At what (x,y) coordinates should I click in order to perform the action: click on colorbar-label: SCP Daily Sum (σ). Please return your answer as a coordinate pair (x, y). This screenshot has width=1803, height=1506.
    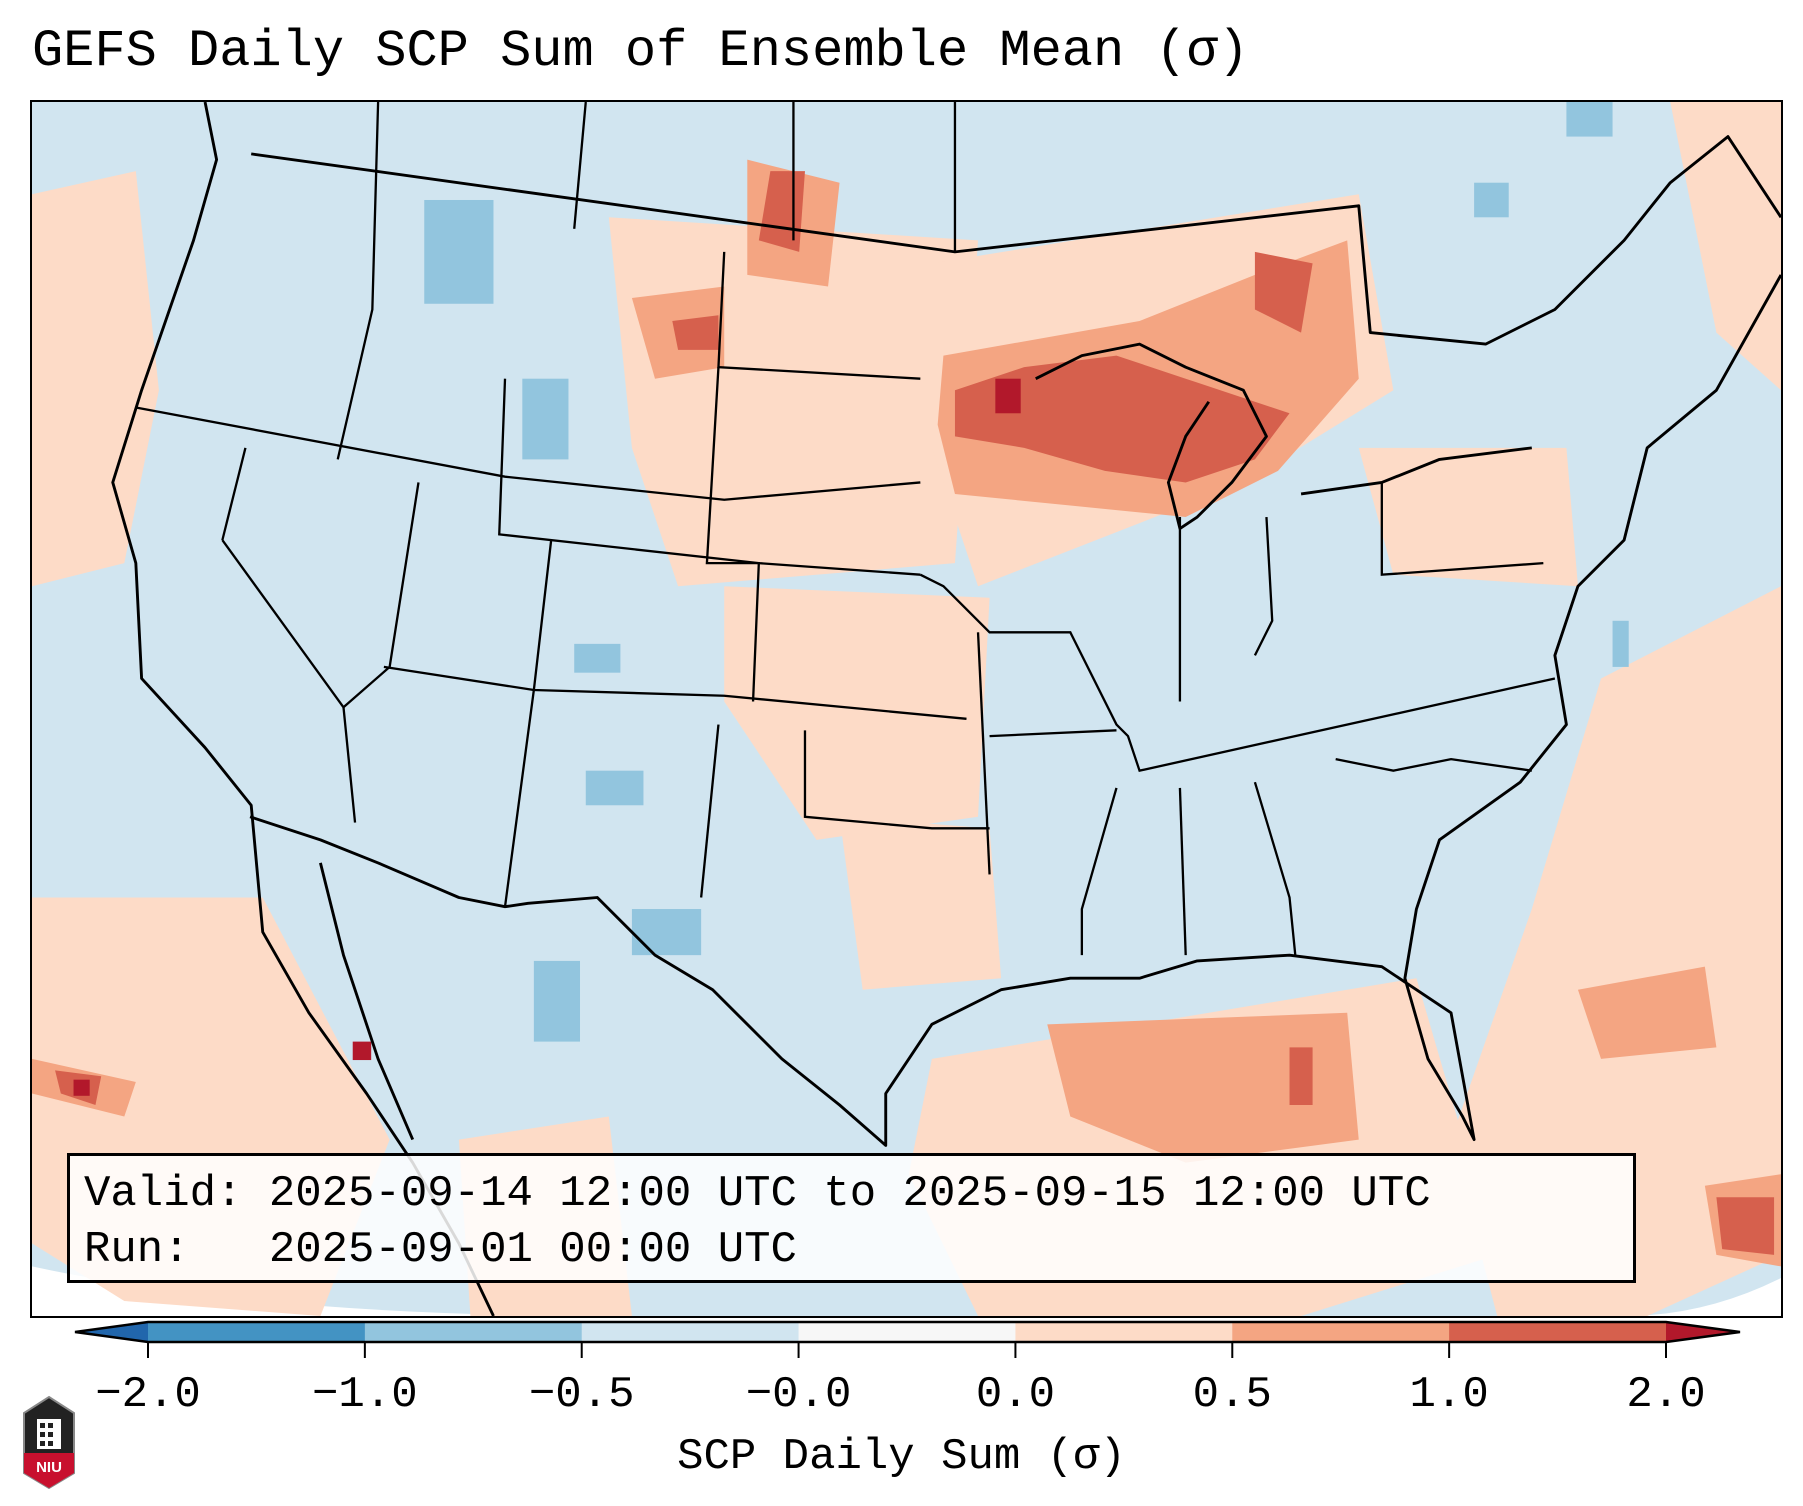
    Looking at the image, I should click on (901, 1457).